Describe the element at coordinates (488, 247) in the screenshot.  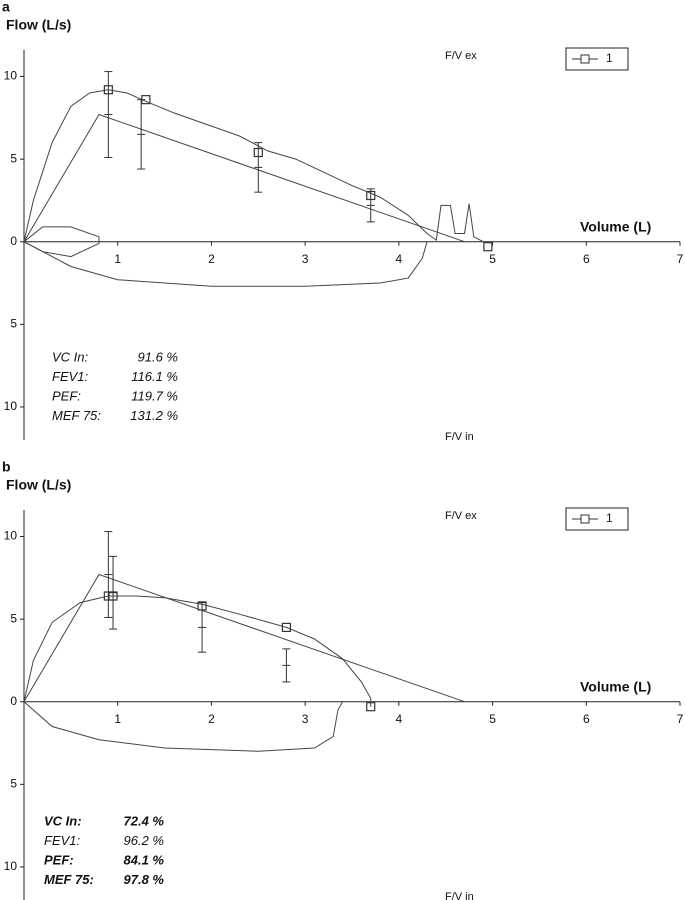
I see `marker` at that location.